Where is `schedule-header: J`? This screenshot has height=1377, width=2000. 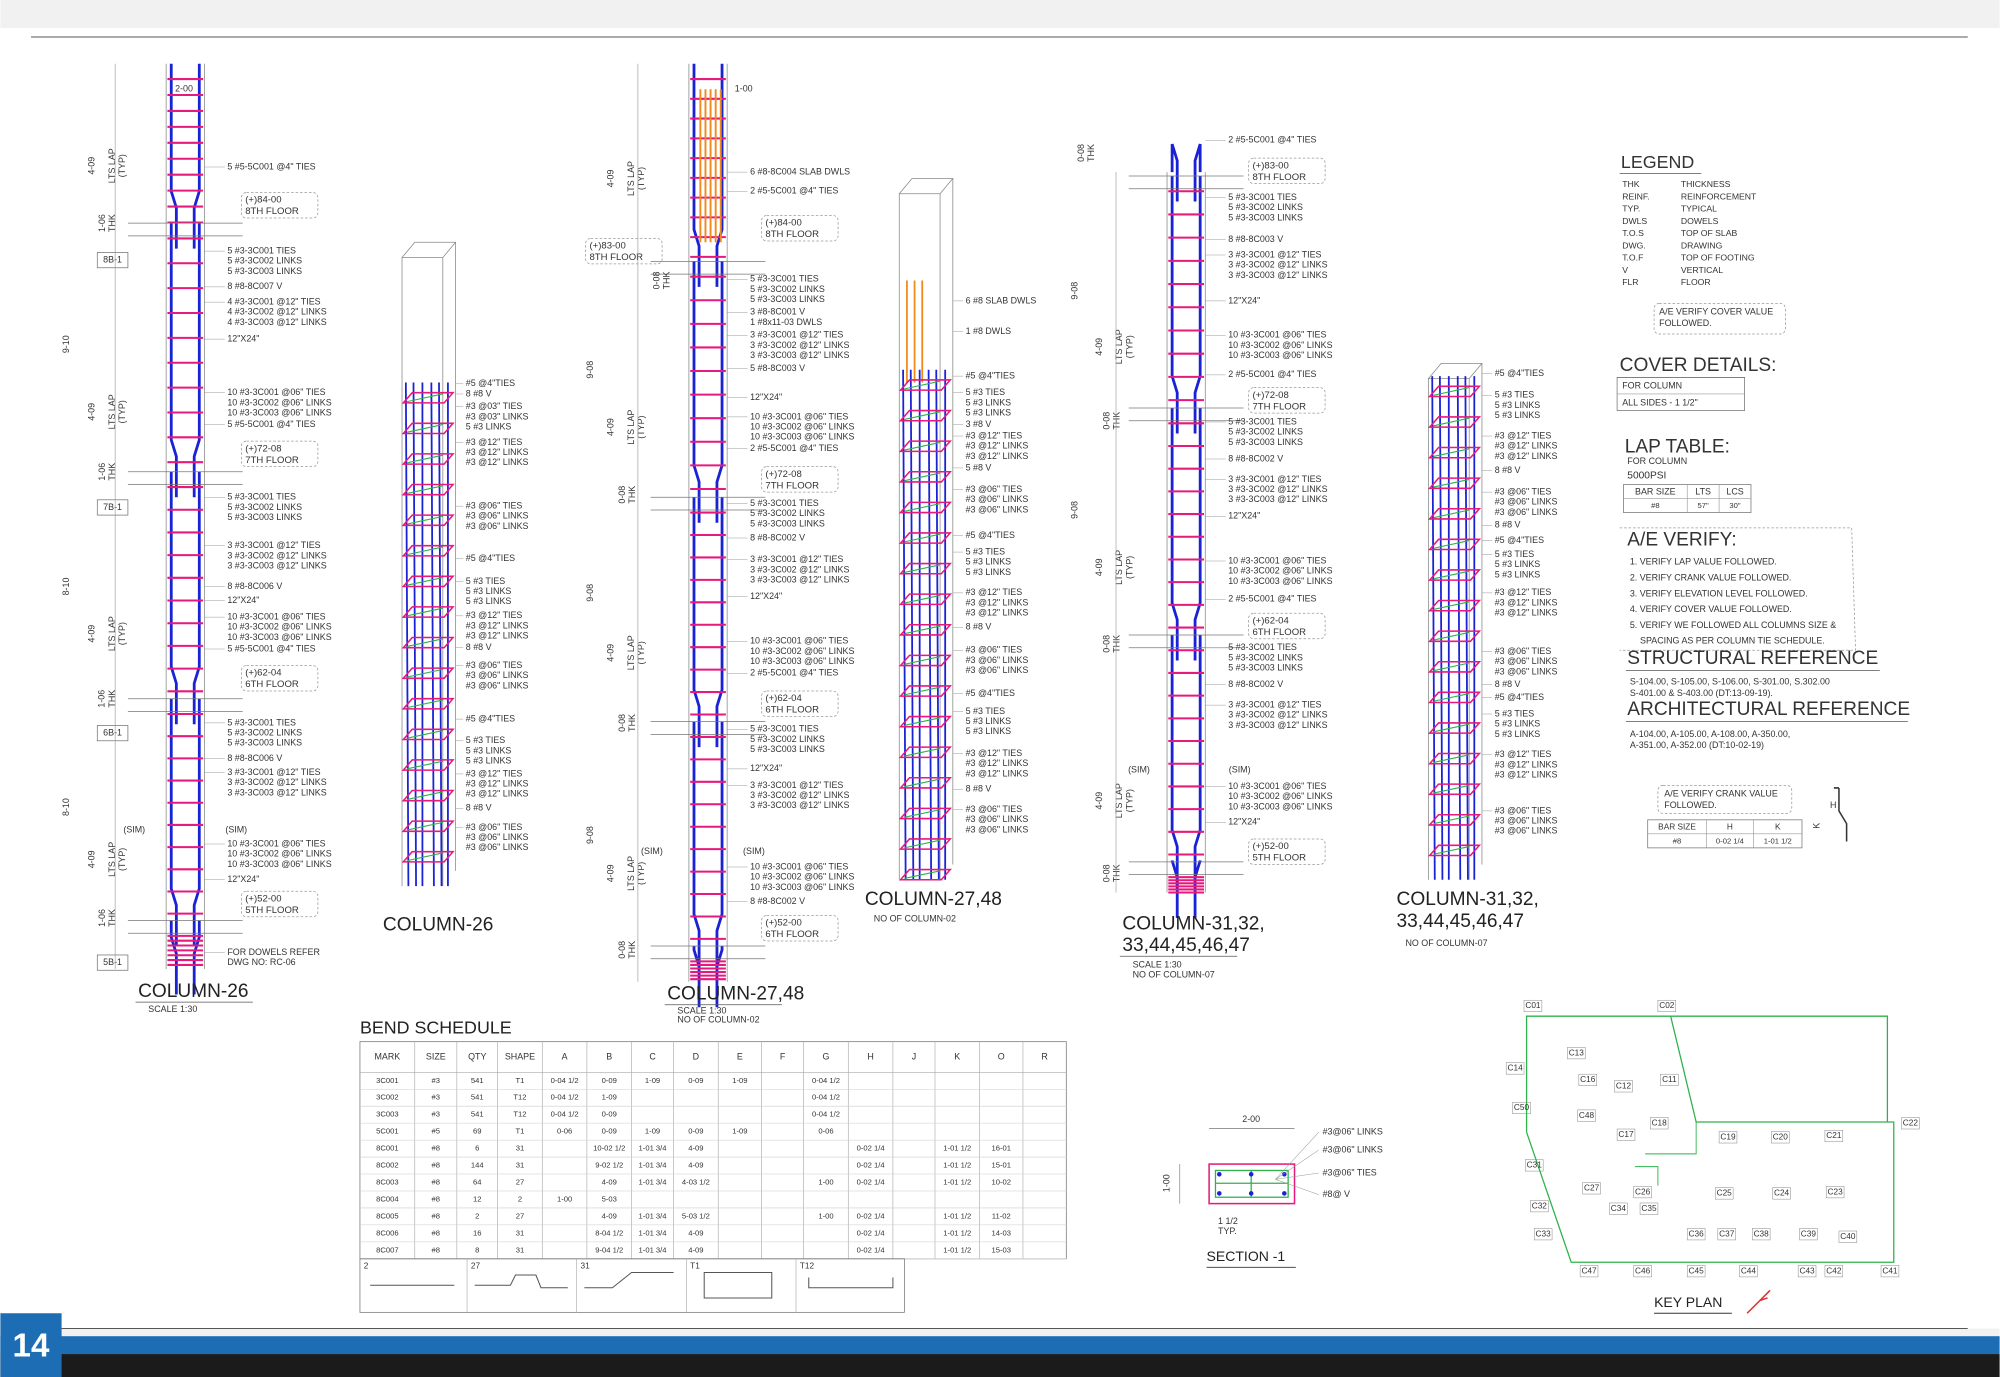 schedule-header: J is located at coordinates (914, 1056).